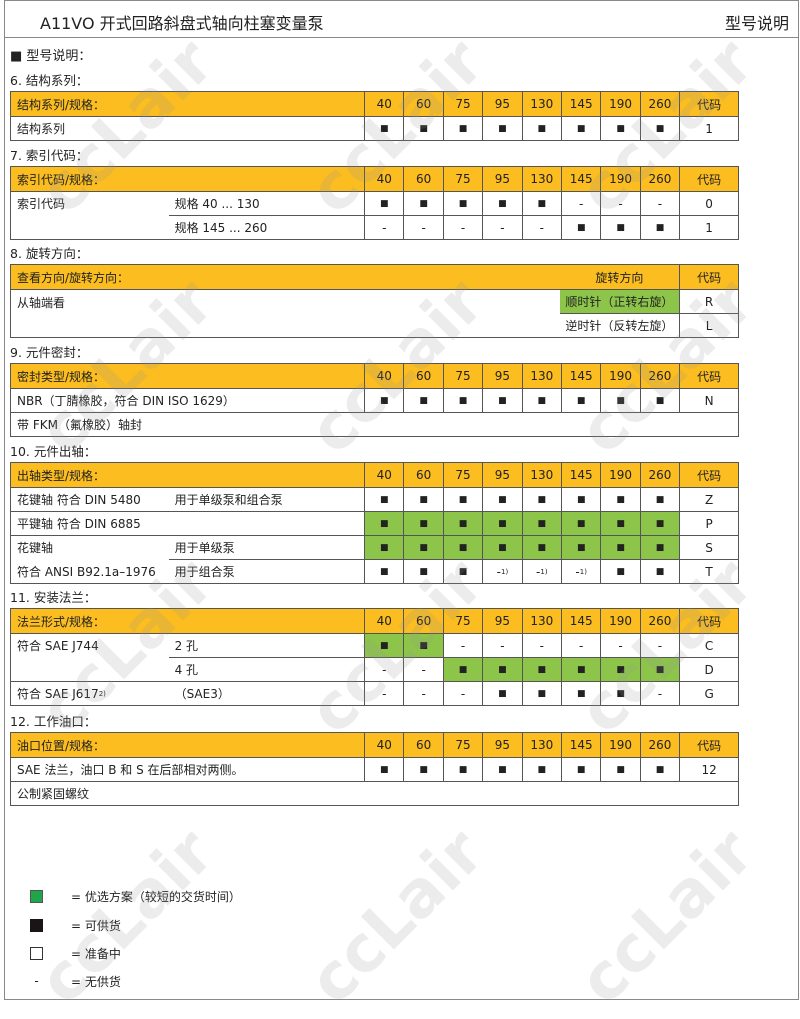 The image size is (800, 1019). Describe the element at coordinates (36, 981) in the screenshot. I see `dash-icon: -` at that location.